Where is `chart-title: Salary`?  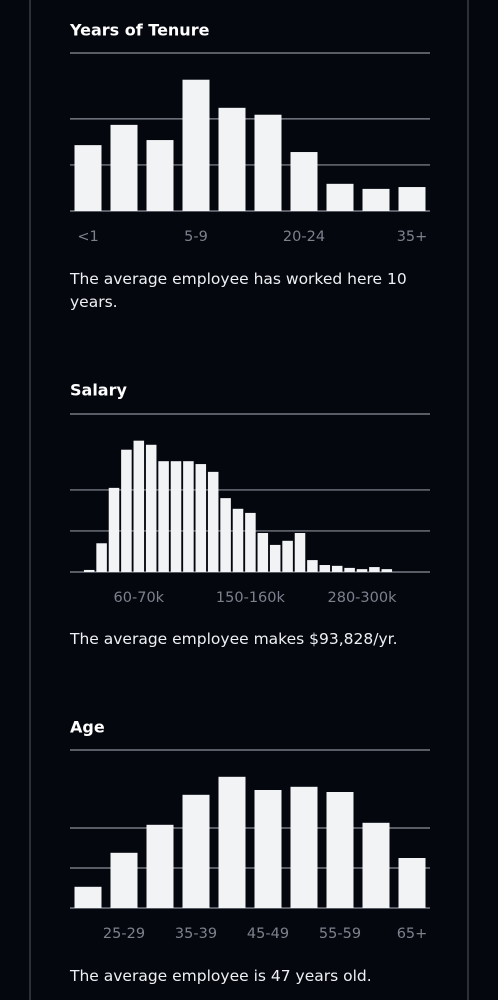
chart-title: Salary is located at coordinates (98, 390).